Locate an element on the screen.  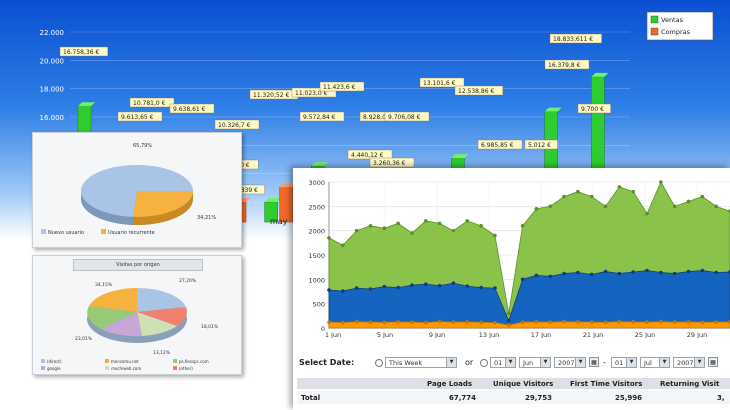
to-day-select: 01 ▼ is located at coordinates (624, 362).